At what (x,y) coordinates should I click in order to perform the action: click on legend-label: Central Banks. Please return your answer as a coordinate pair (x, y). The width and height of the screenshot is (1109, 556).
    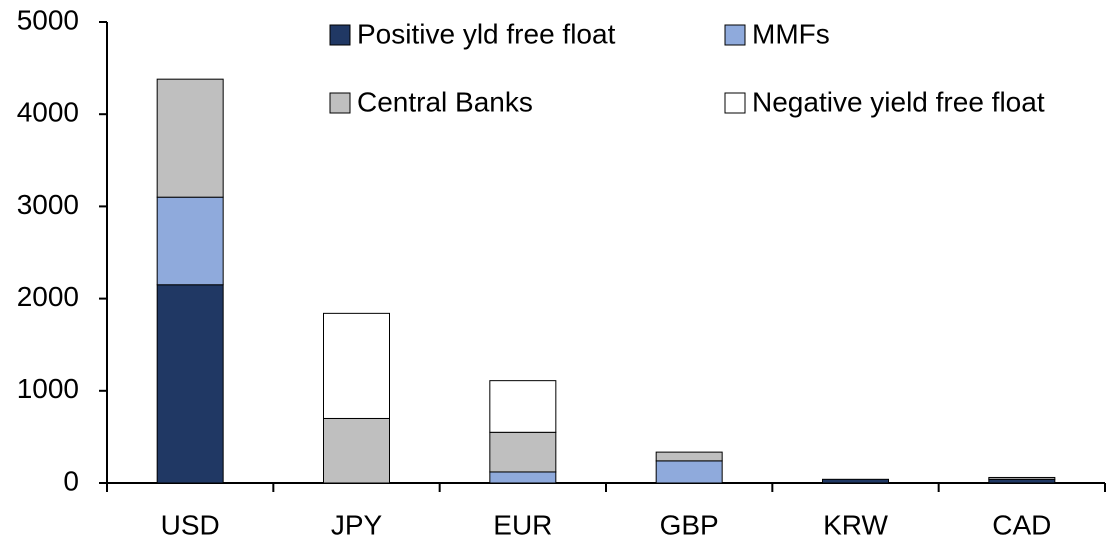
    Looking at the image, I should click on (445, 101).